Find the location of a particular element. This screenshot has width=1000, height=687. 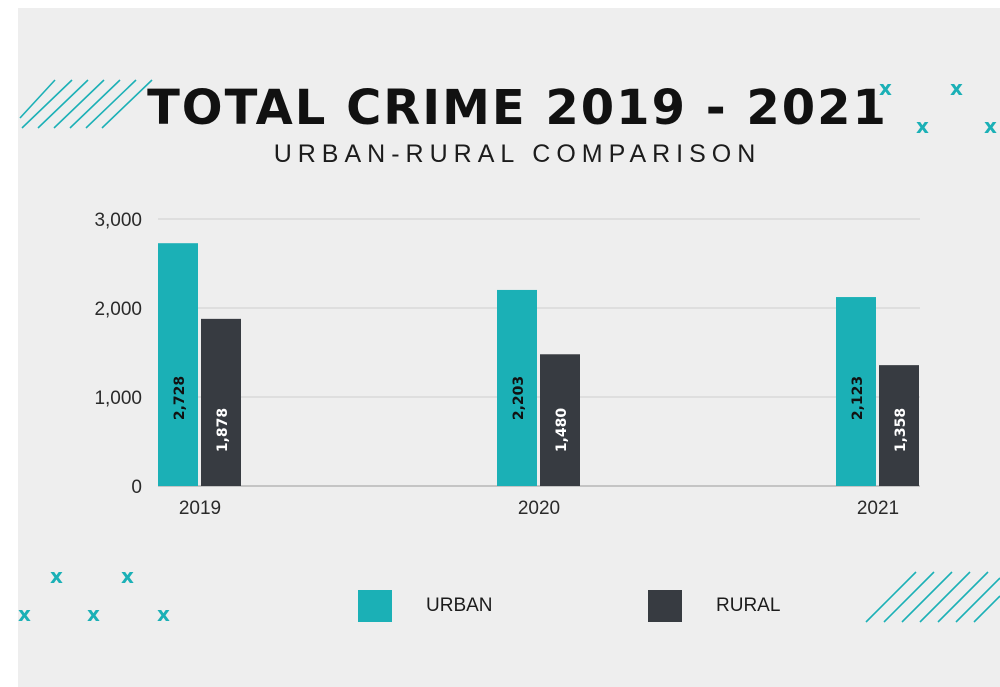

legend-item-rural: RURAL is located at coordinates (714, 606).